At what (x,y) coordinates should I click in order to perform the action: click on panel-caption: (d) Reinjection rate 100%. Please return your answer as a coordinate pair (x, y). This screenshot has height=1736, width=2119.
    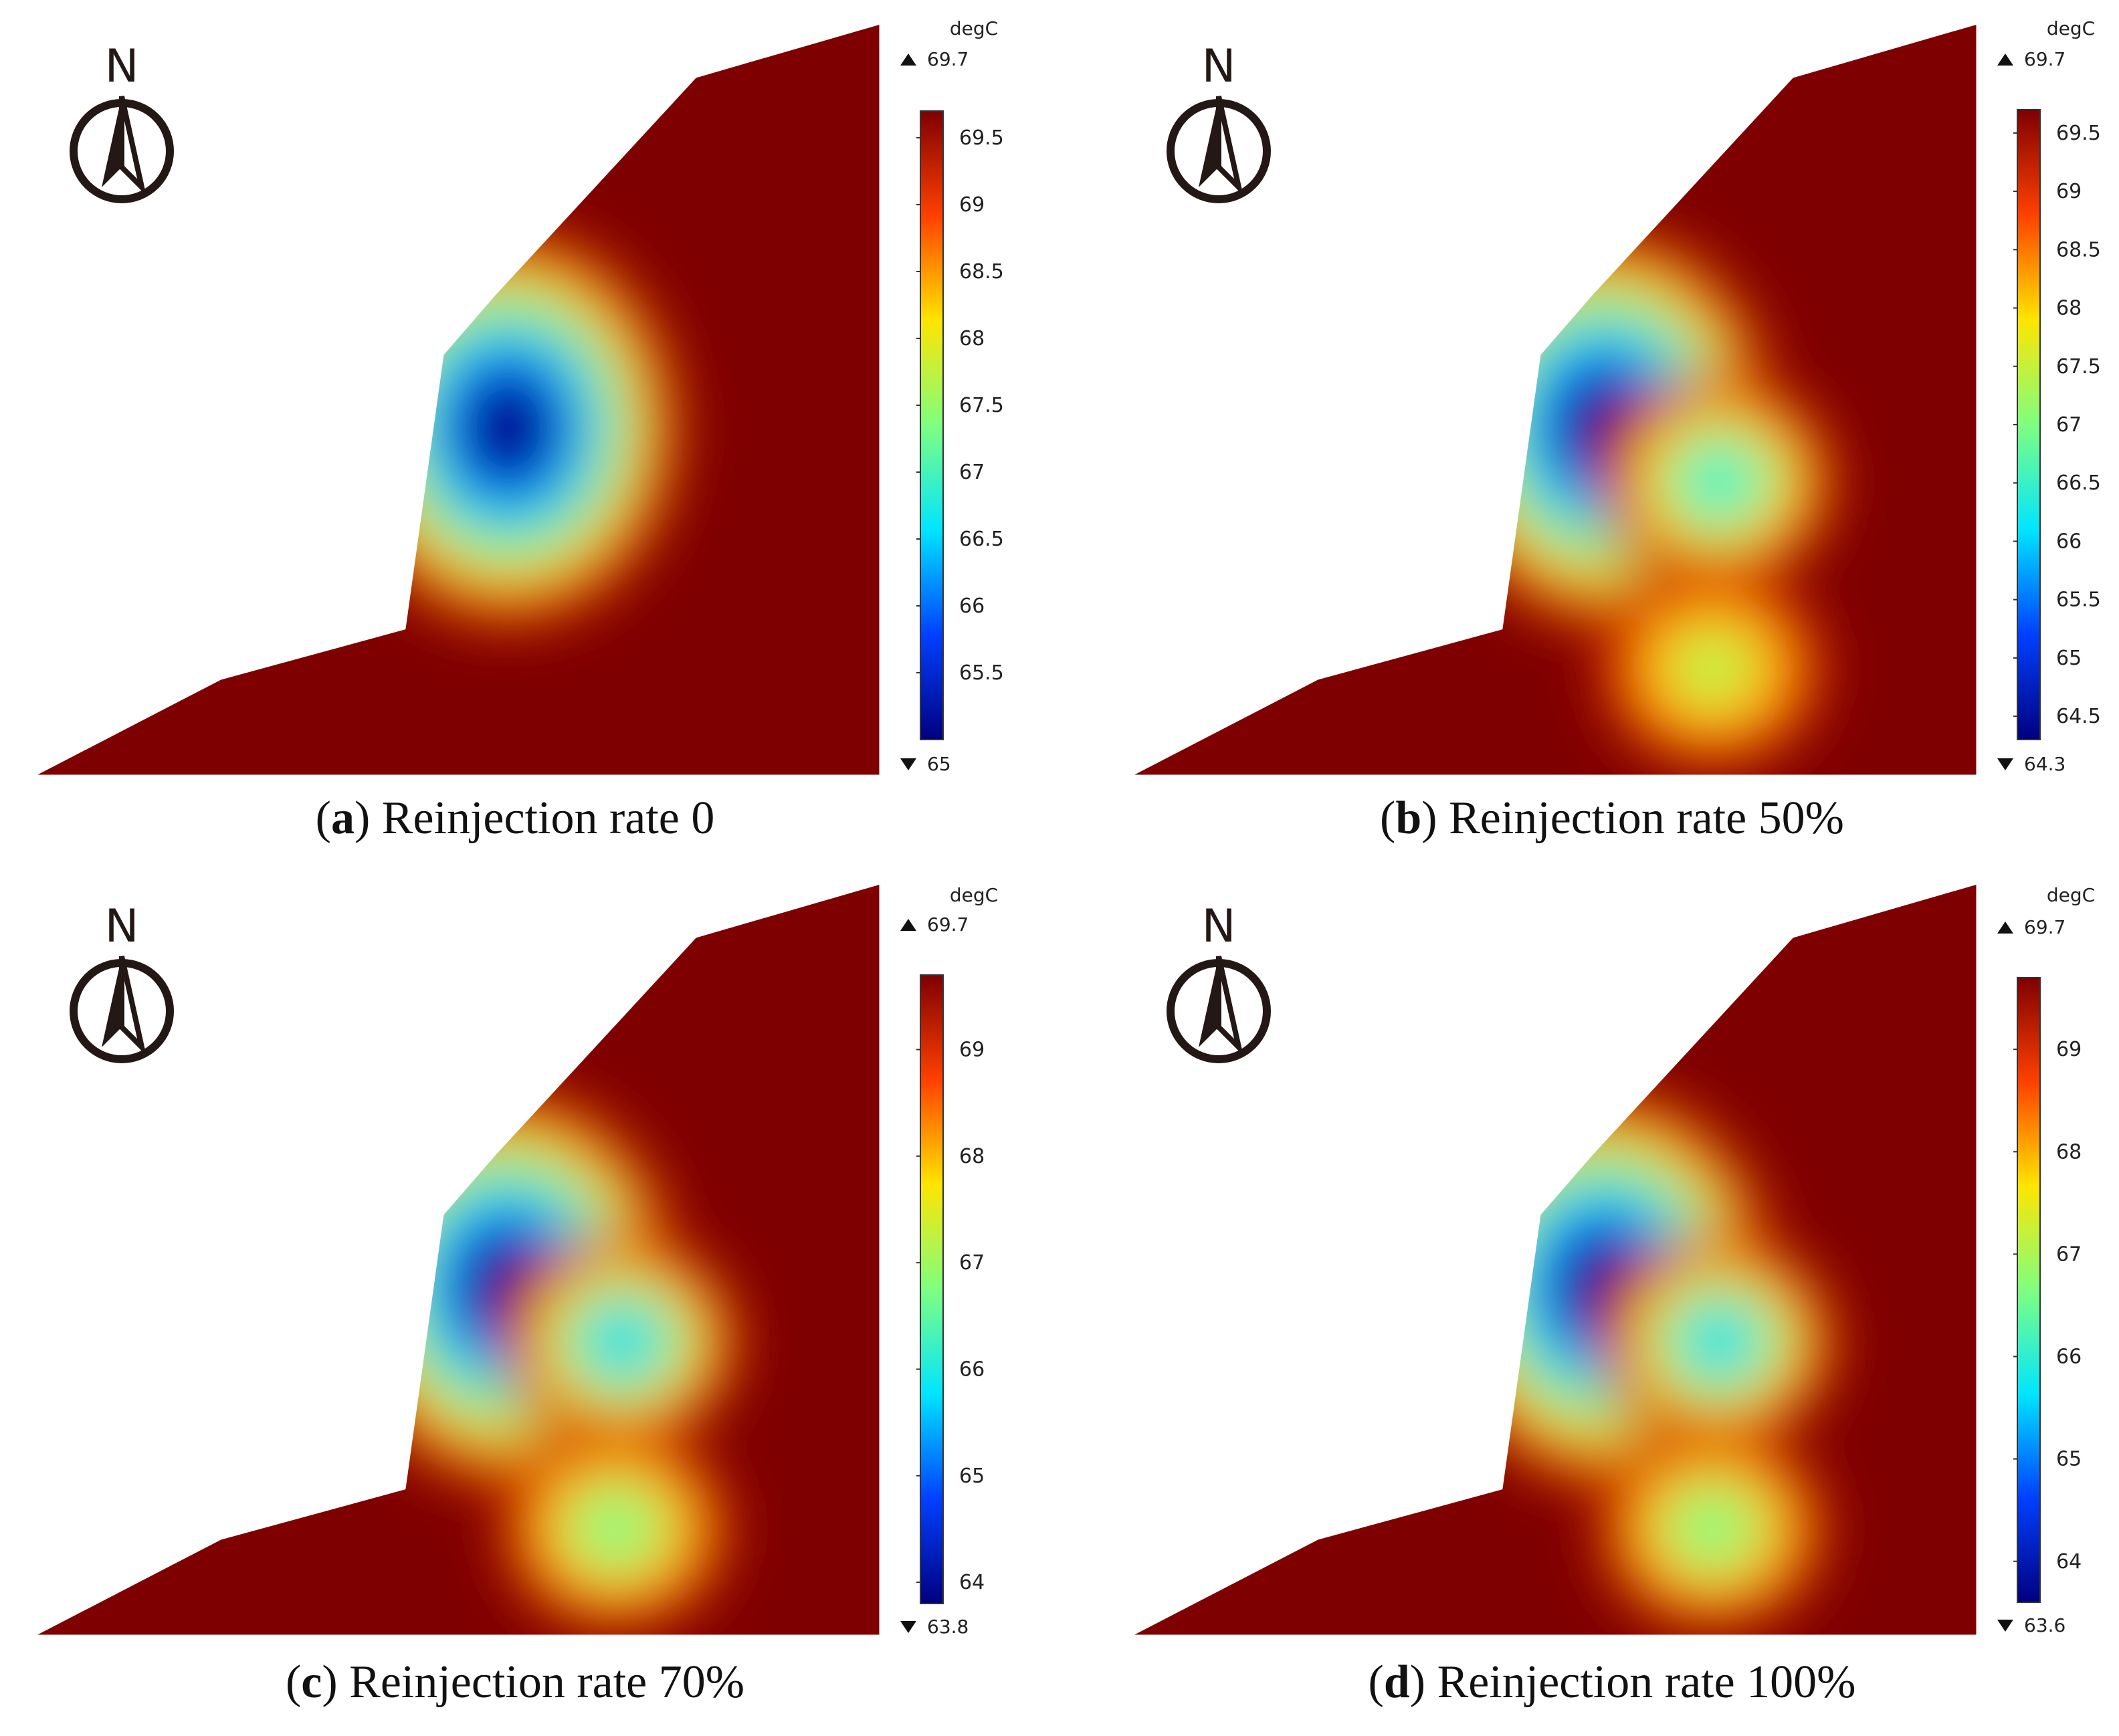
    Looking at the image, I should click on (1612, 1682).